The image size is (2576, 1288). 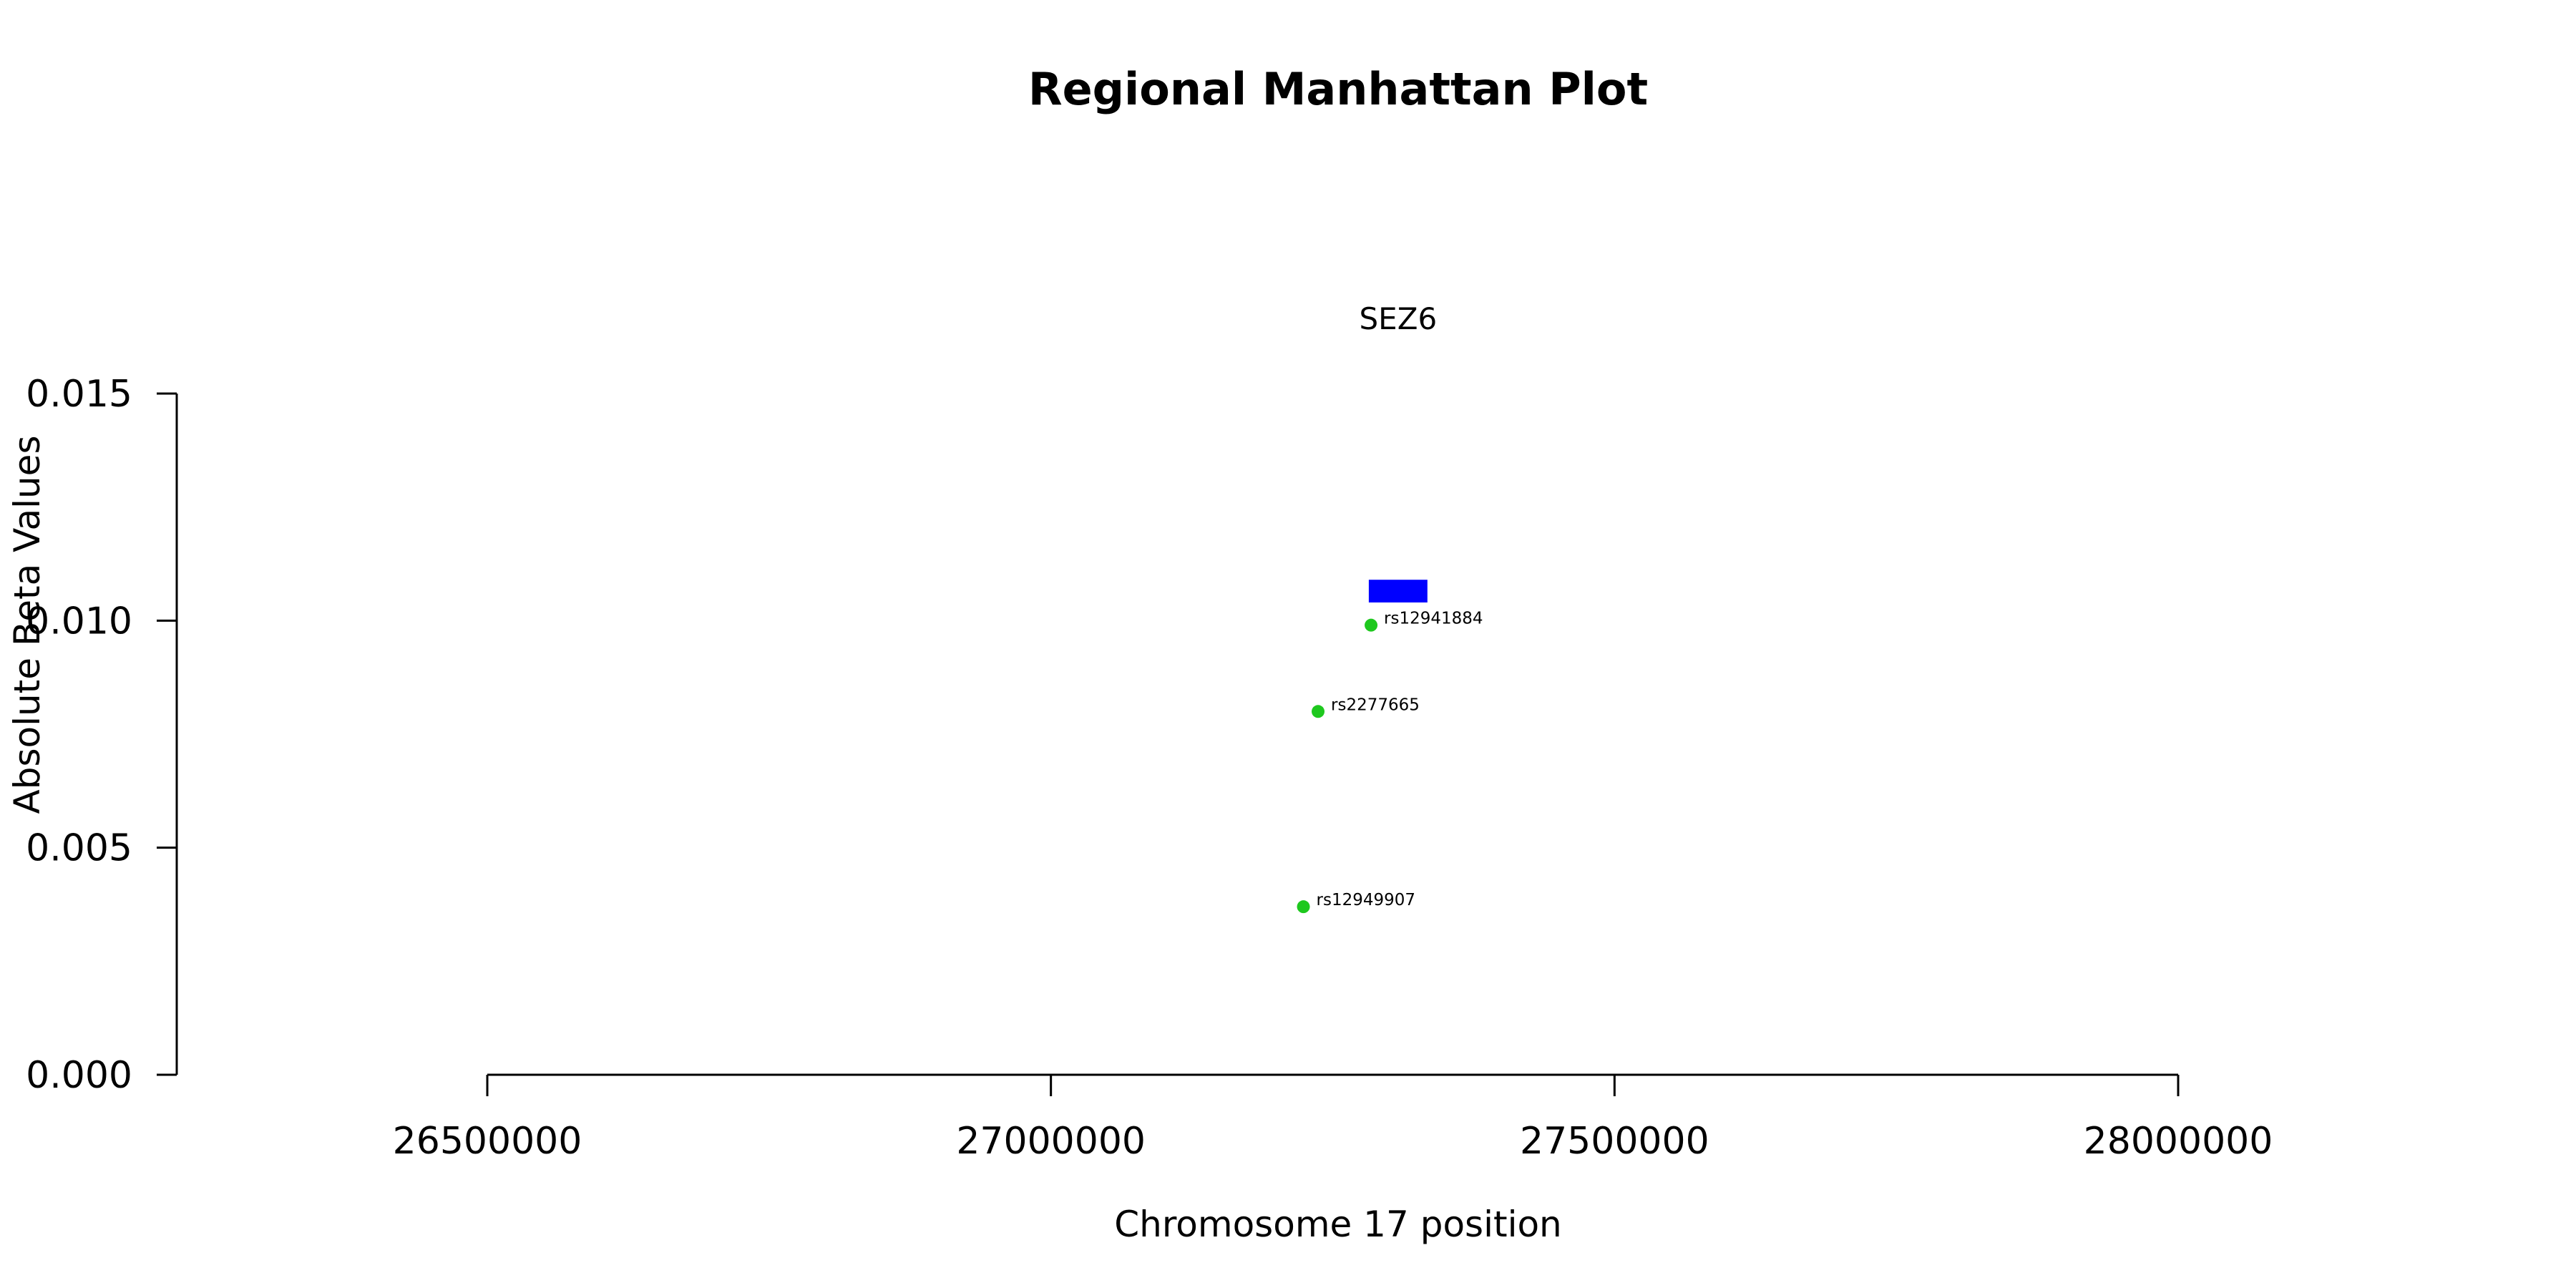 What do you see at coordinates (2178, 1141) in the screenshot?
I see `x-tick-label: 28000000` at bounding box center [2178, 1141].